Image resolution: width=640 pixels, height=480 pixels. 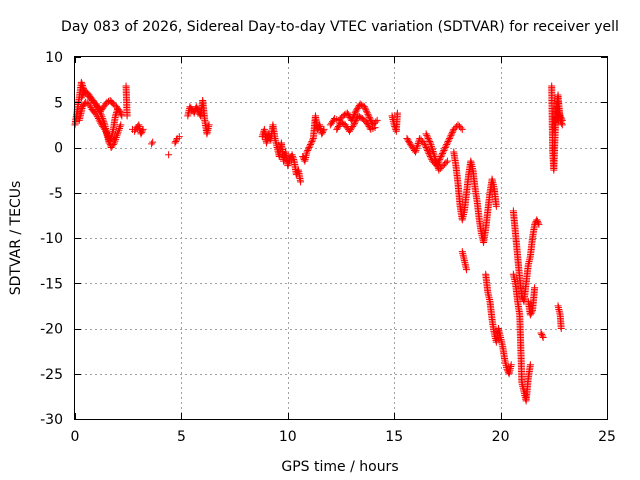 What do you see at coordinates (394, 437) in the screenshot?
I see `x-tick-label: 15` at bounding box center [394, 437].